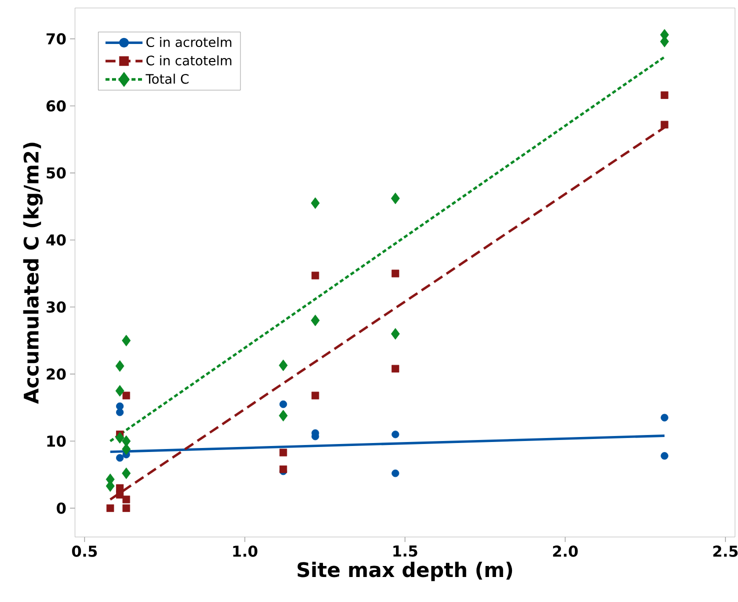 This screenshot has height=602, width=738. What do you see at coordinates (167, 79) in the screenshot?
I see `legend-label: Total C` at bounding box center [167, 79].